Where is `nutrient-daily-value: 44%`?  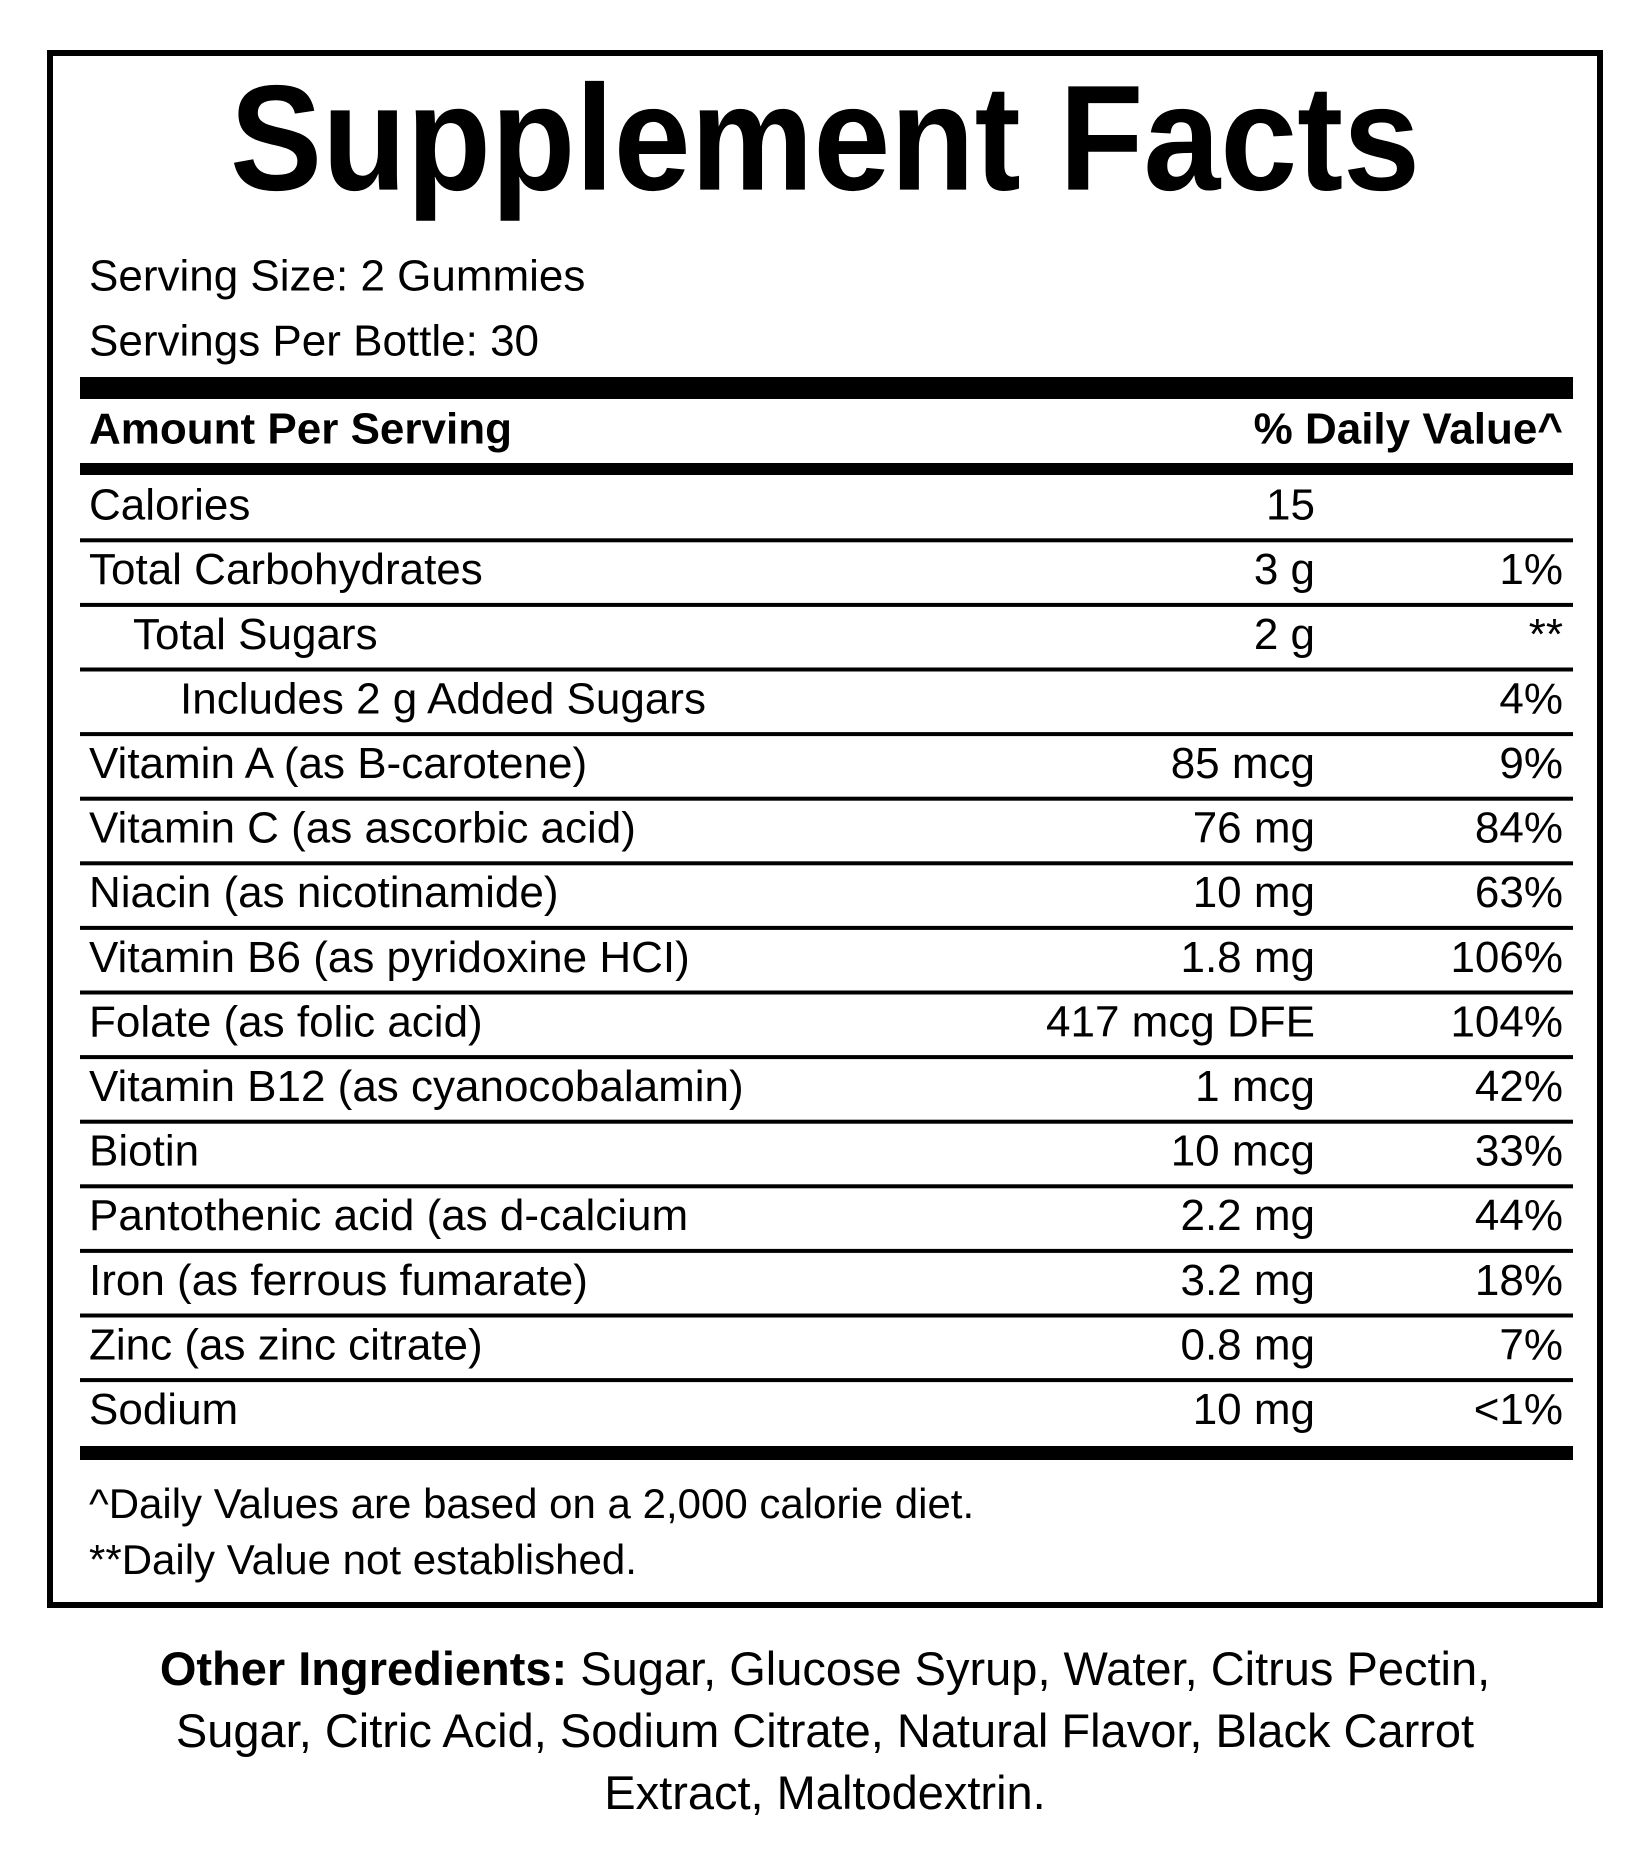 nutrient-daily-value: 44% is located at coordinates (1519, 1215).